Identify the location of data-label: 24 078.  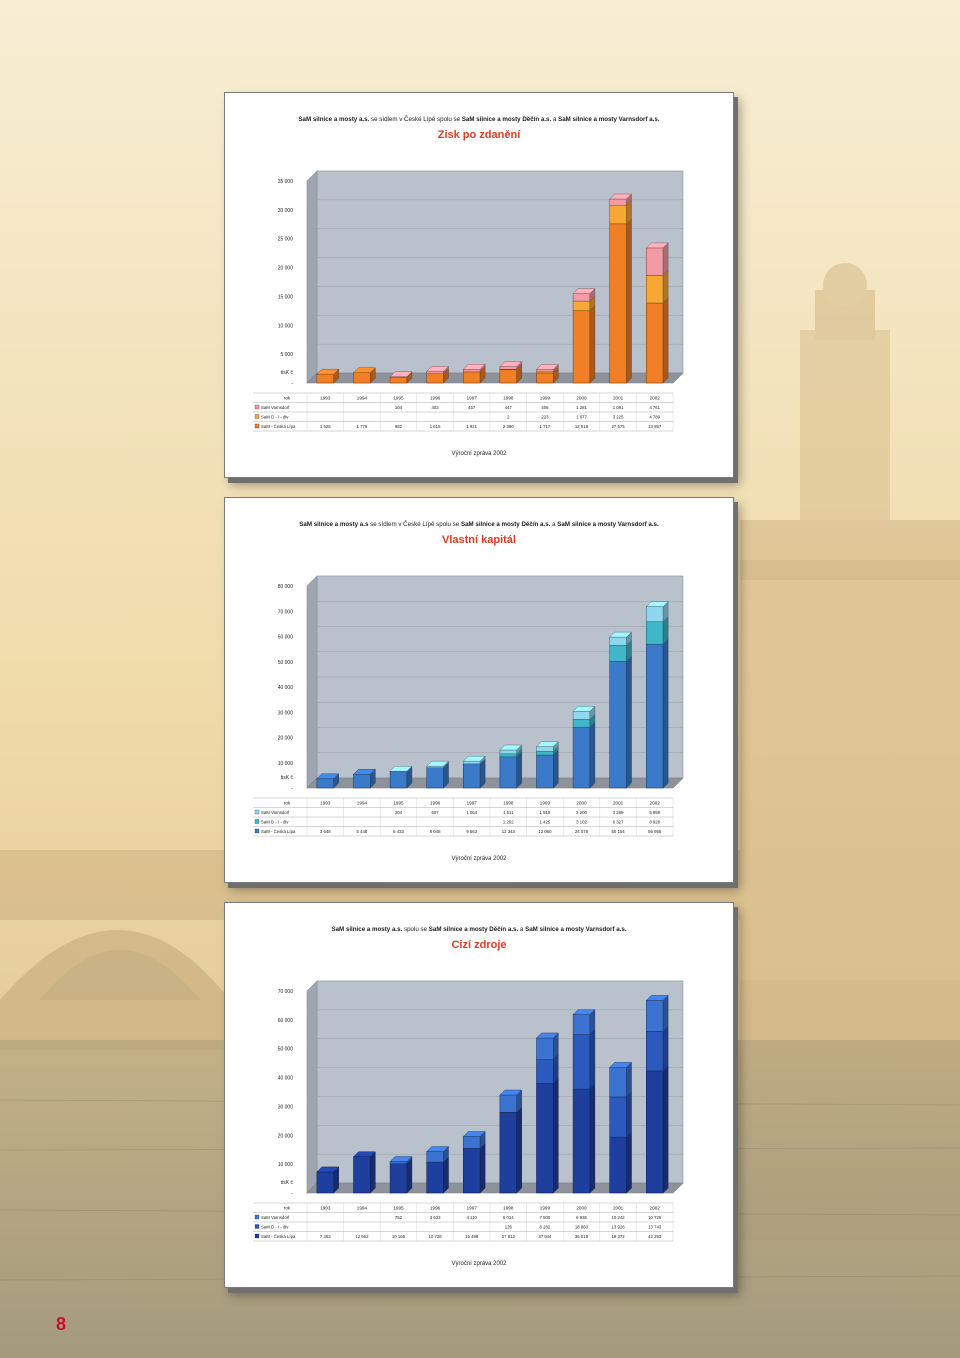
(582, 831).